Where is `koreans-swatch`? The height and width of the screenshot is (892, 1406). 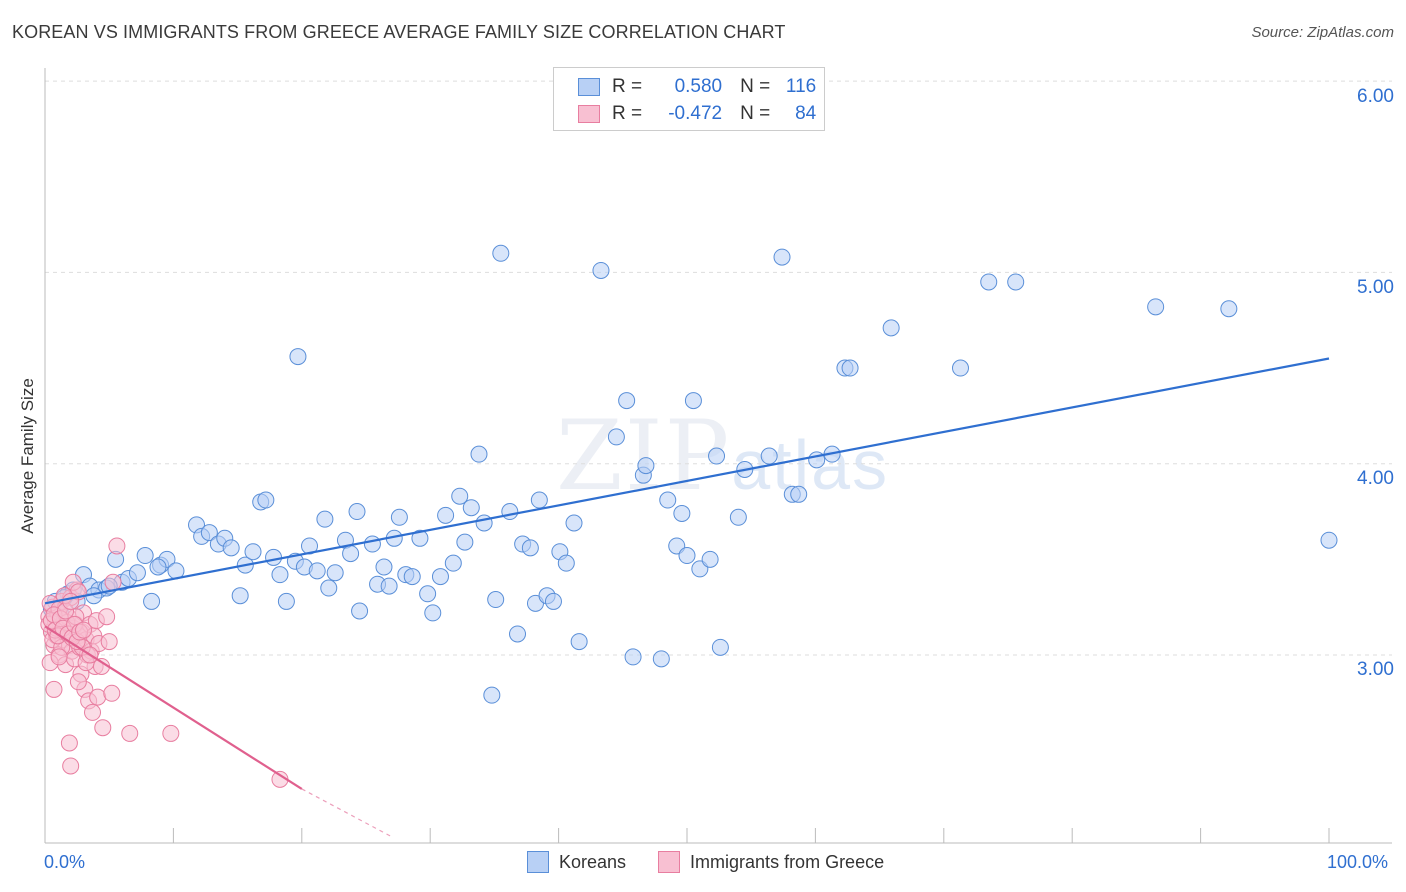 koreans-swatch is located at coordinates (589, 87).